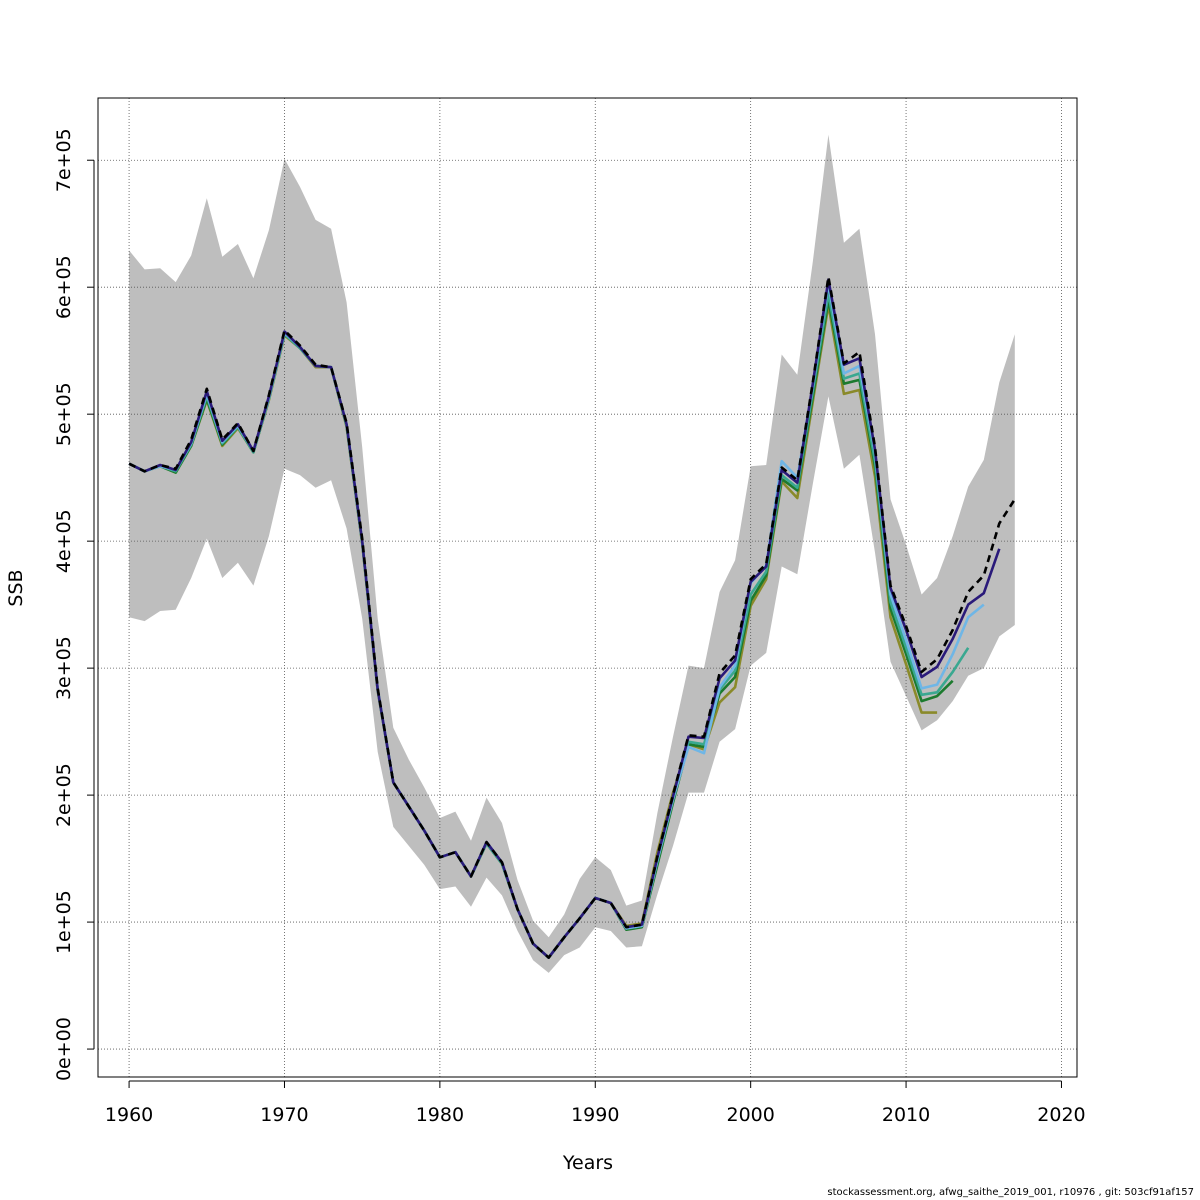  What do you see at coordinates (64, 160) in the screenshot?
I see `y-tick-label: 7e+05` at bounding box center [64, 160].